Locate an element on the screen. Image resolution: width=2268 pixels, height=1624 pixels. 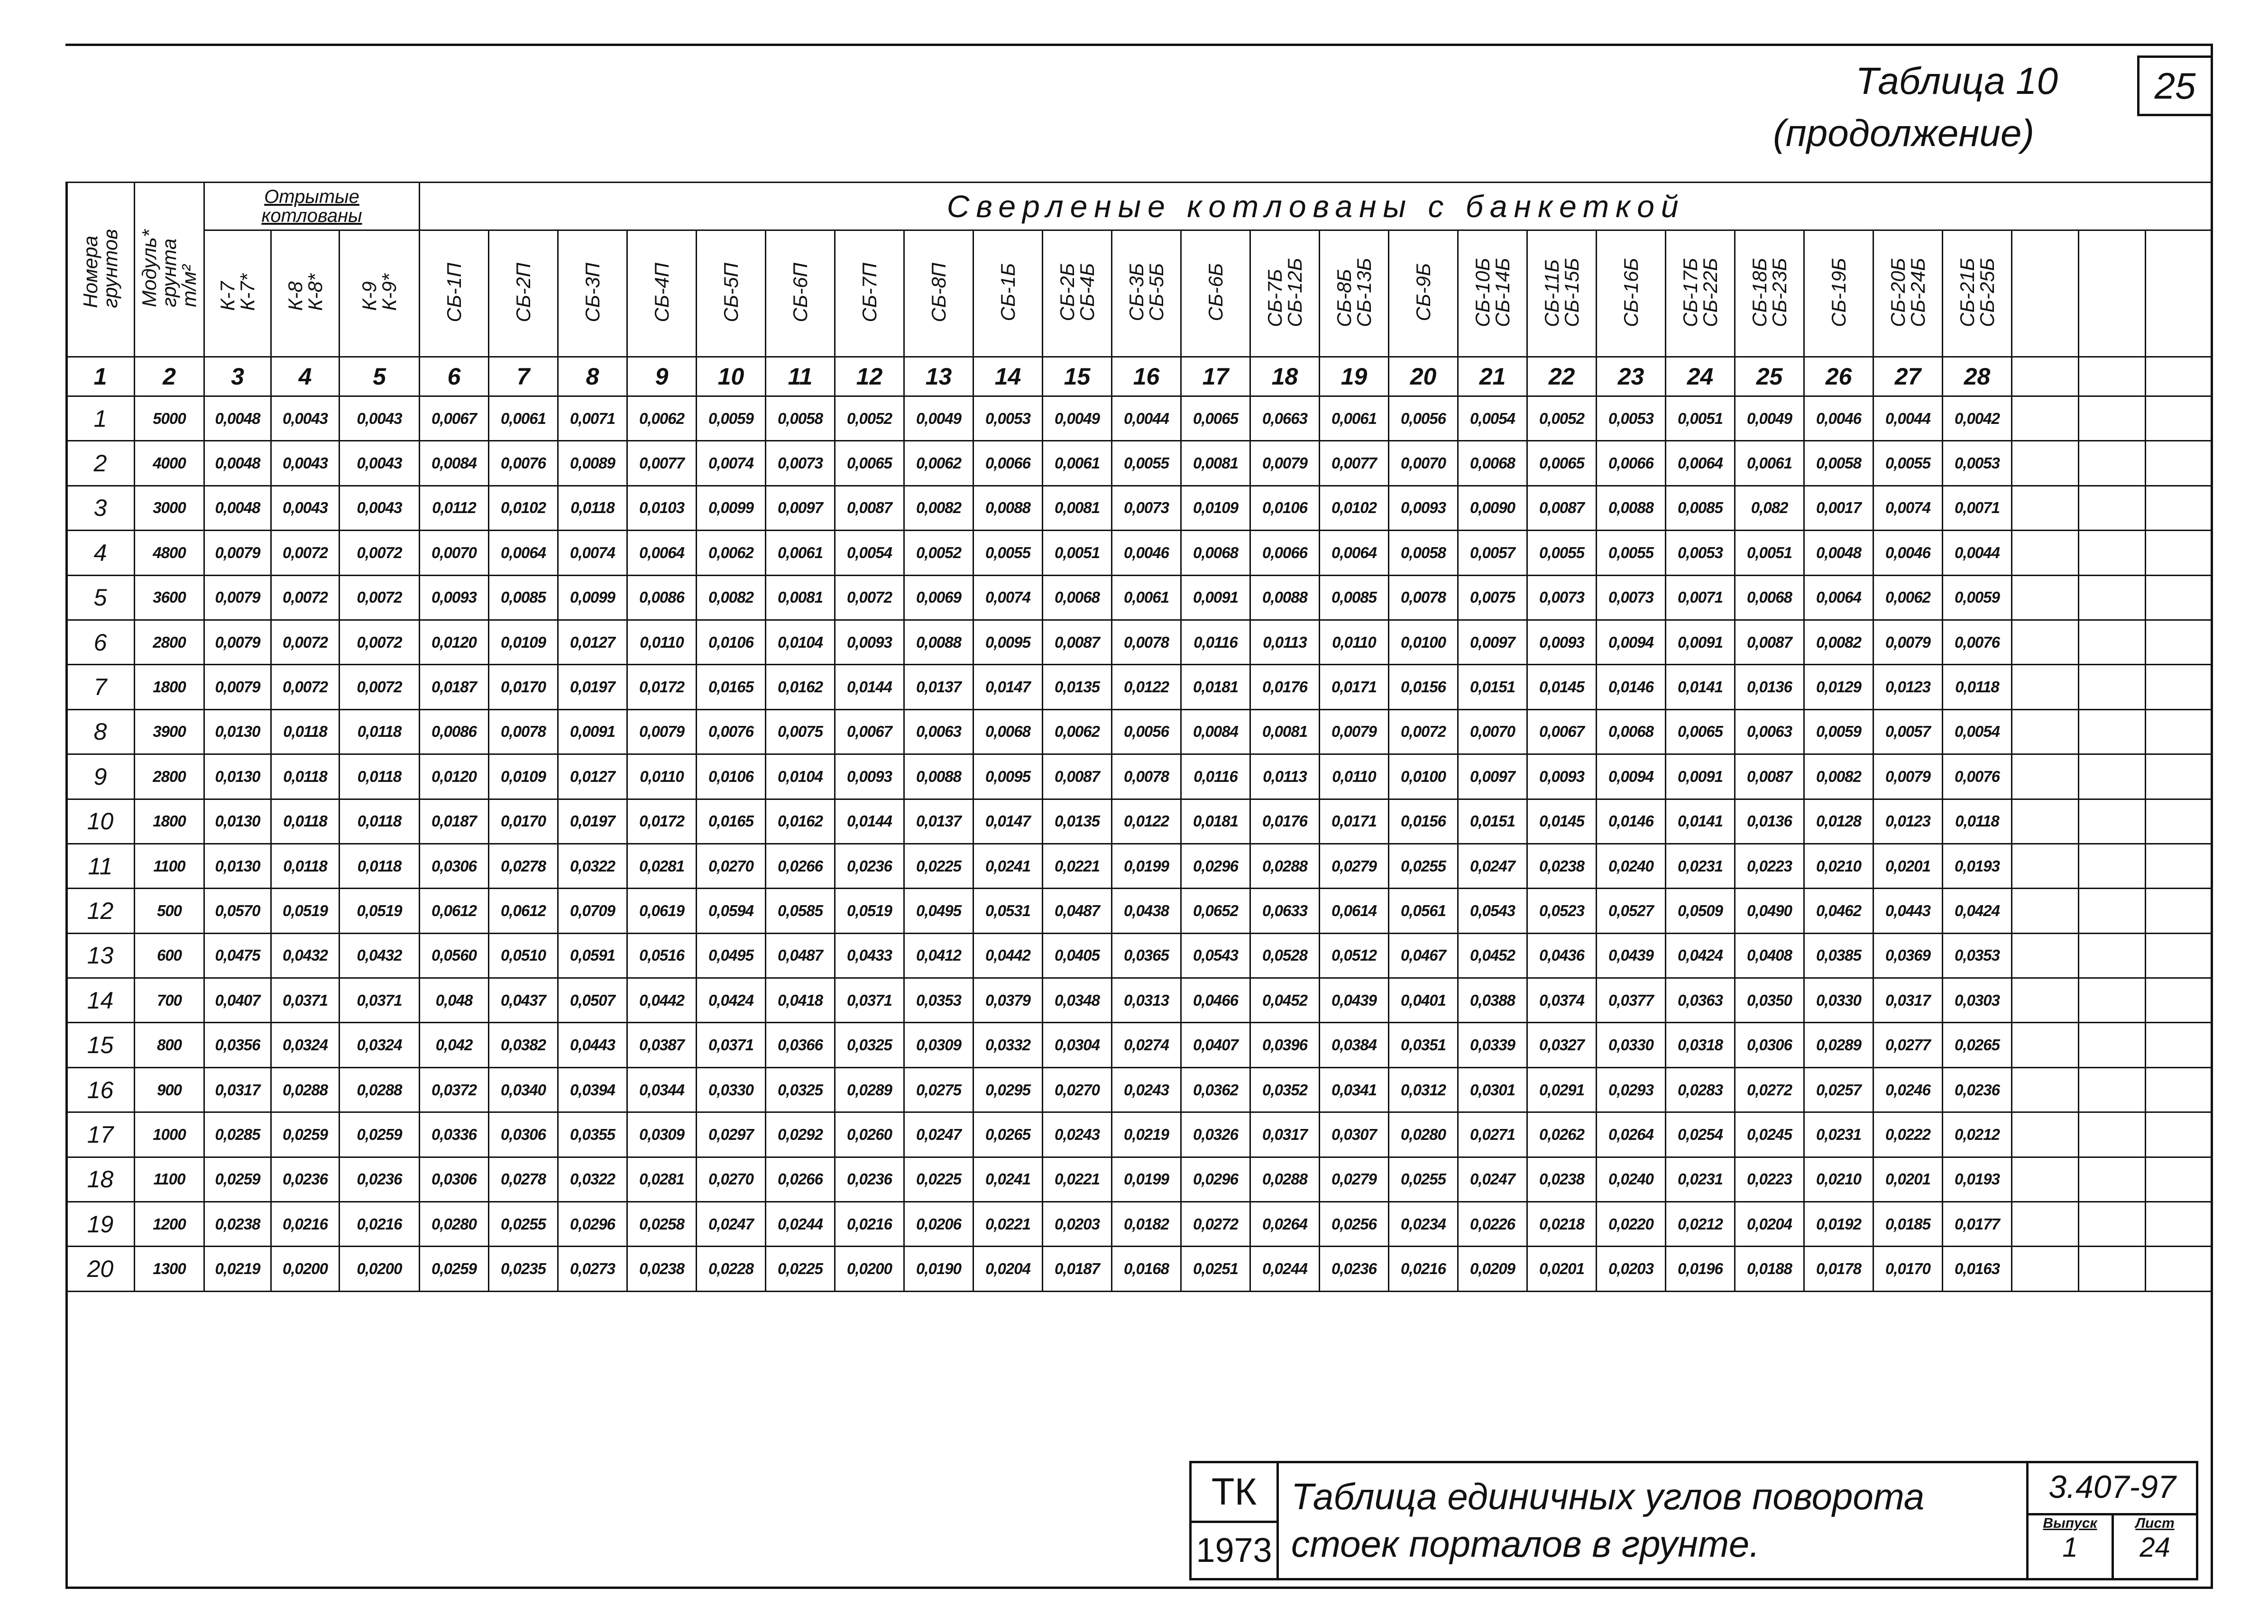
value-cell: 0,0339 is located at coordinates (1492, 1045).